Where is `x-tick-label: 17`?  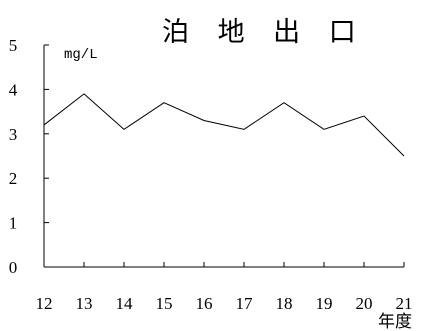 x-tick-label: 17 is located at coordinates (245, 303).